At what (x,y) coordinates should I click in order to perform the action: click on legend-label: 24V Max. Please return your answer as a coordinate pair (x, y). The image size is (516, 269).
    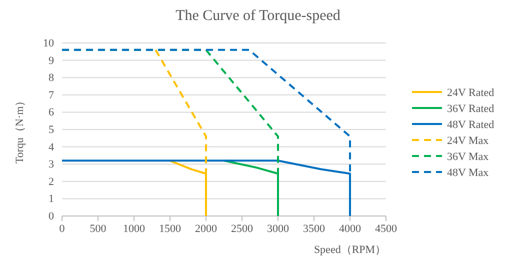
    Looking at the image, I should click on (468, 141).